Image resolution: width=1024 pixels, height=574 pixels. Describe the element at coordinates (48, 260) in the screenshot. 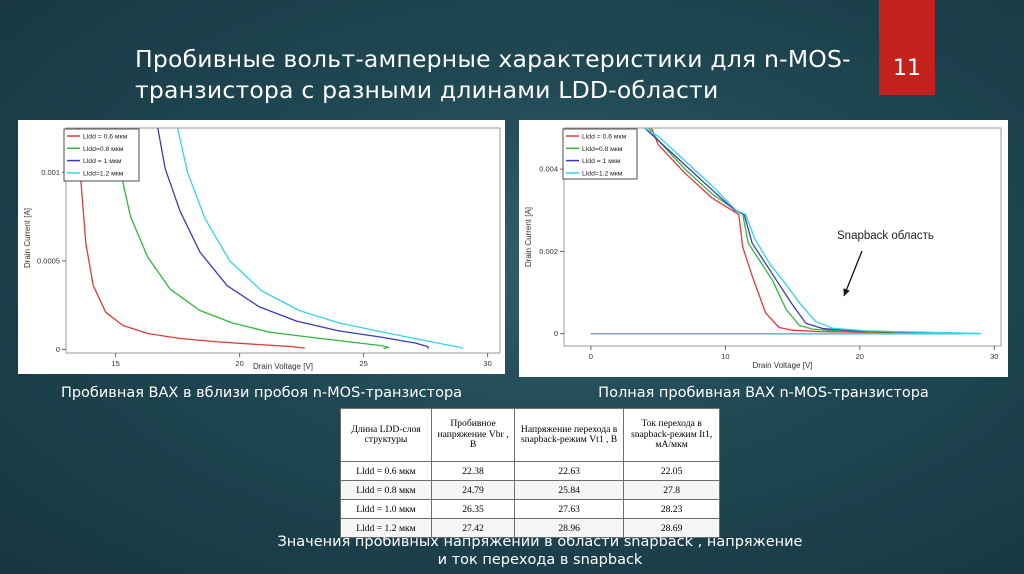

I see `y-tick-label: 0.0005` at that location.